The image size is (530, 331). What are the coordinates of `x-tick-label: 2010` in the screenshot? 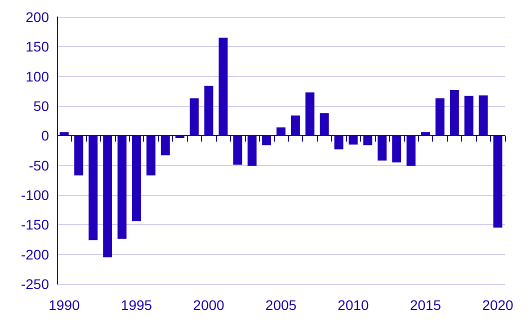 It's located at (354, 305).